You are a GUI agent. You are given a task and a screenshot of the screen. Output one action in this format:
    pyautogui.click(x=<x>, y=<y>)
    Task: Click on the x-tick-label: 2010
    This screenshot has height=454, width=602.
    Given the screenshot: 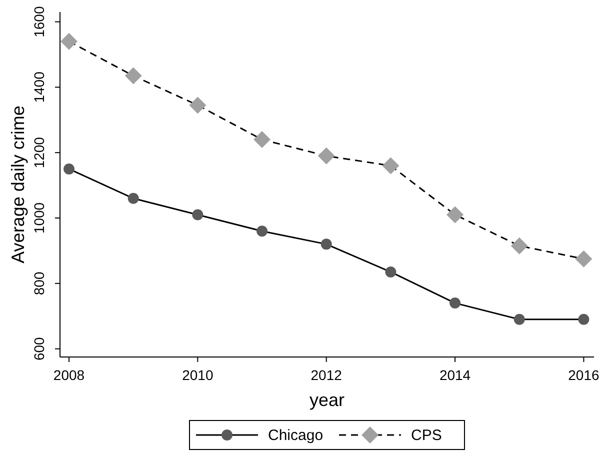 What is the action you would take?
    pyautogui.click(x=198, y=374)
    